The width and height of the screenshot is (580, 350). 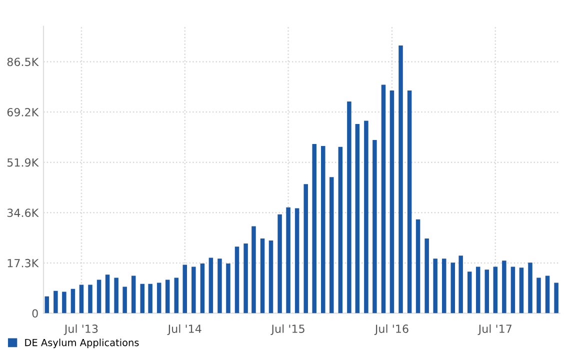 I want to click on y-tick-label: 69.2K, so click(x=23, y=112).